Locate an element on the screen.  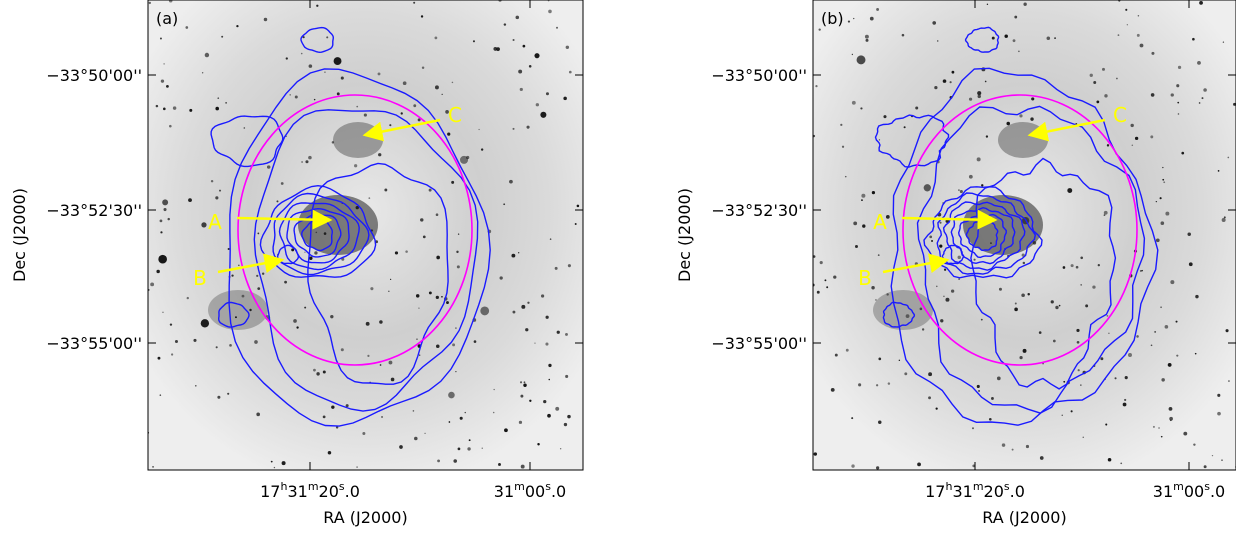
annotation: A is located at coordinates (880, 222).